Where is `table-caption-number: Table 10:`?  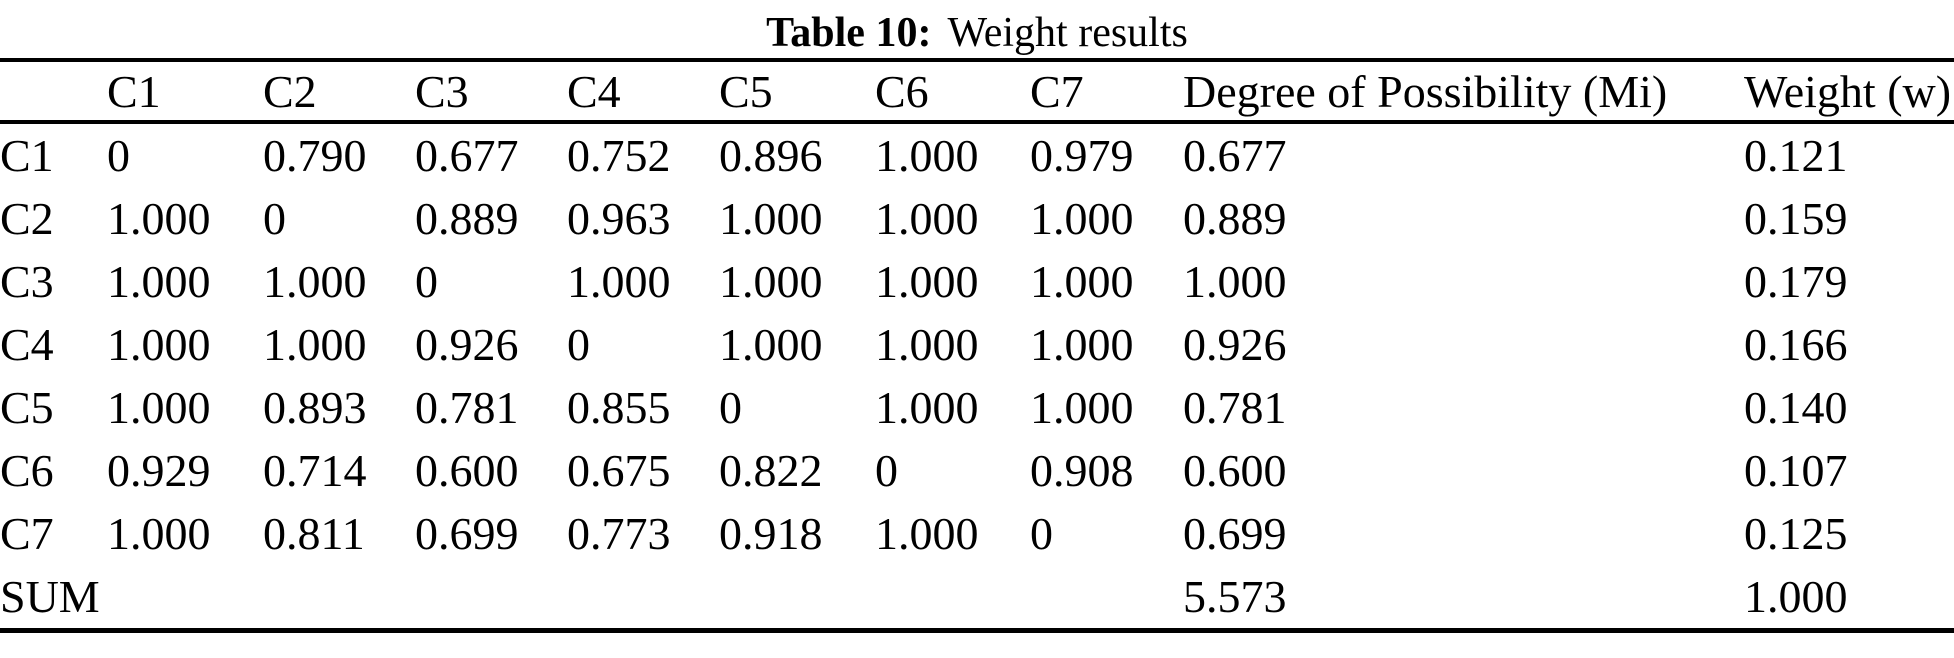 table-caption-number: Table 10: is located at coordinates (849, 33).